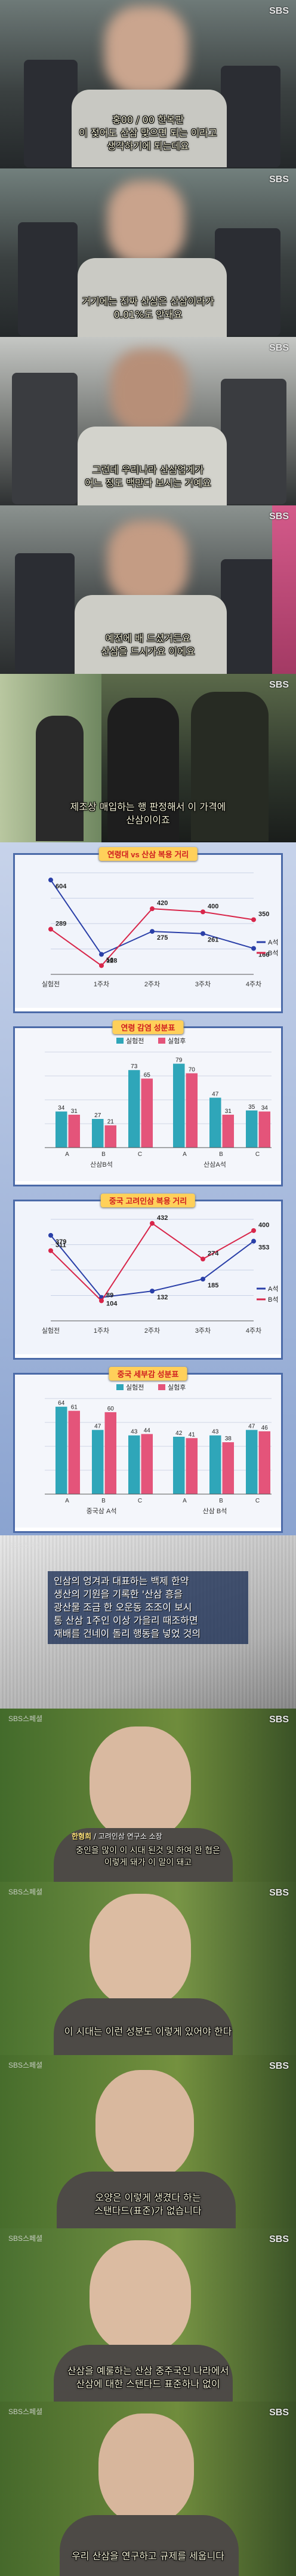  Describe the element at coordinates (148, 813) in the screenshot. I see `subtitle: 제조상 매입하는 행 판정해서 이 가격에 산삼이이죠` at that location.